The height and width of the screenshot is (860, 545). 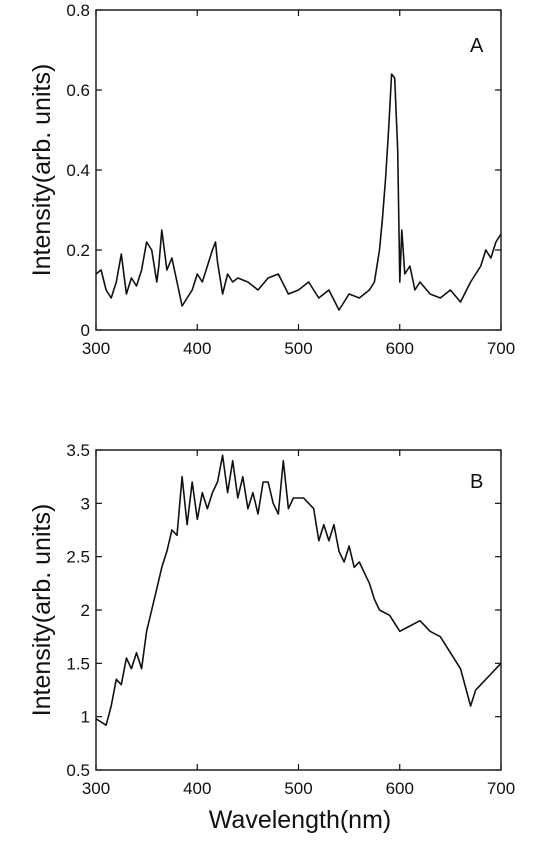 I want to click on panel-a-label: A, so click(x=477, y=46).